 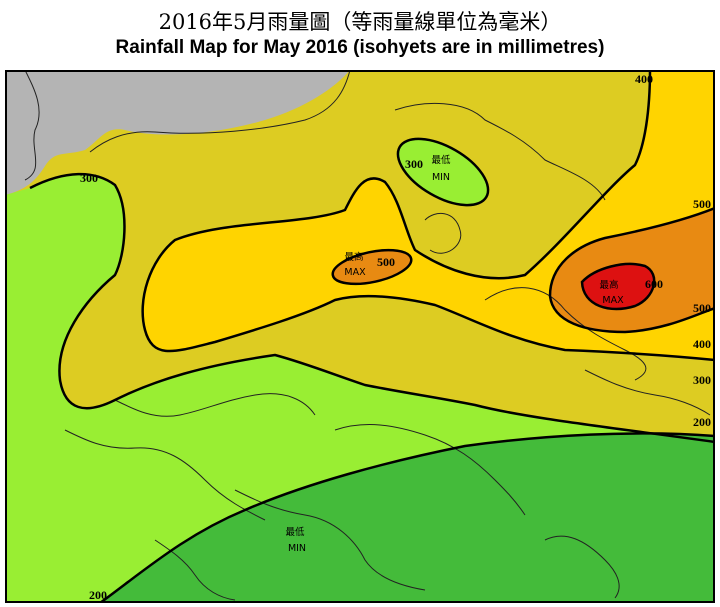 What do you see at coordinates (702, 380) in the screenshot?
I see `label-300-east: 300` at bounding box center [702, 380].